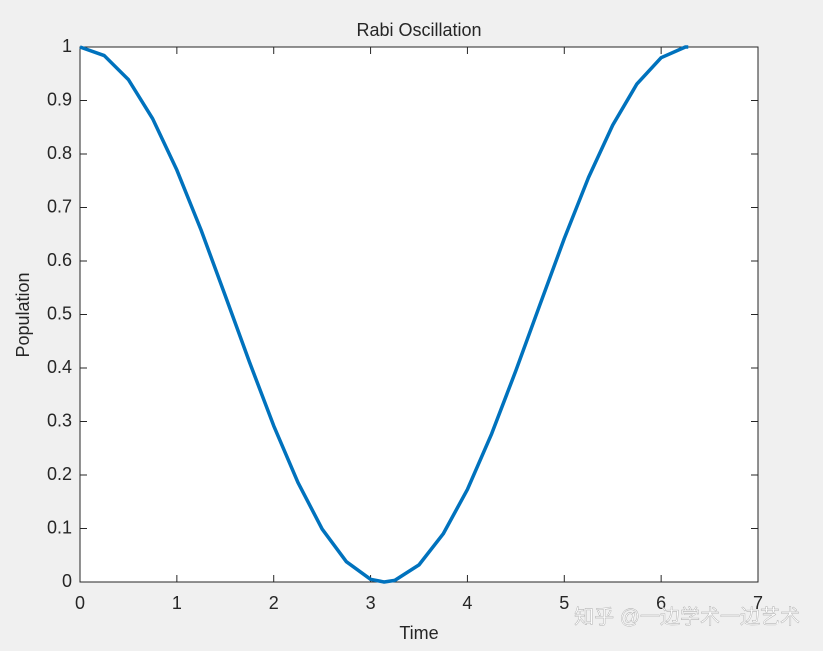  I want to click on watermark: 知乎 @一边学术一边艺术, so click(687, 616).